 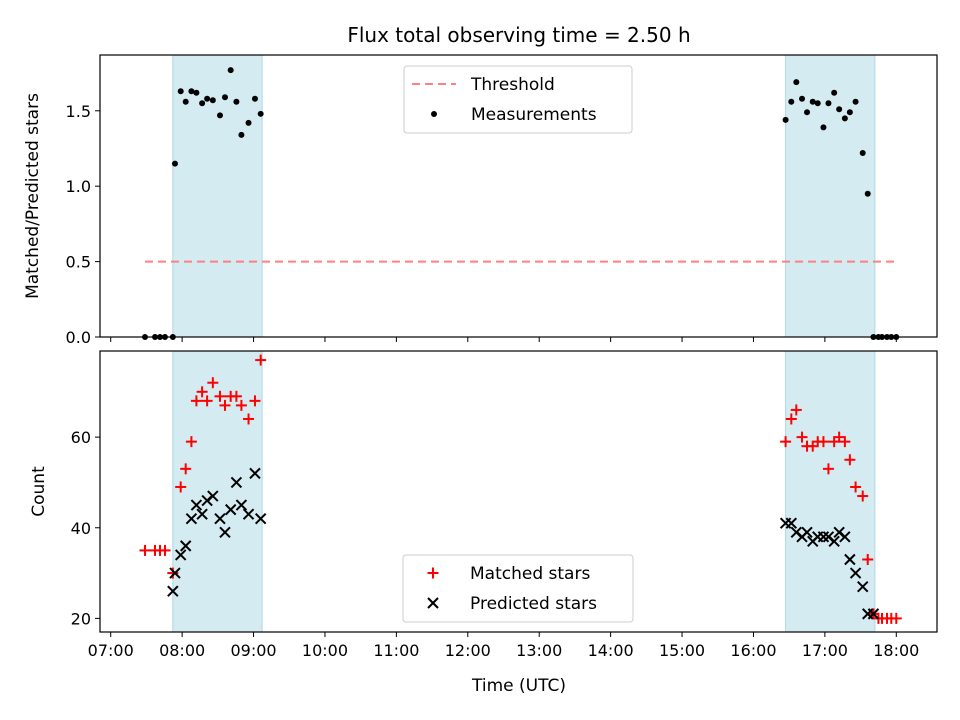 I want to click on y-tick-label: 1.5, so click(x=78, y=111).